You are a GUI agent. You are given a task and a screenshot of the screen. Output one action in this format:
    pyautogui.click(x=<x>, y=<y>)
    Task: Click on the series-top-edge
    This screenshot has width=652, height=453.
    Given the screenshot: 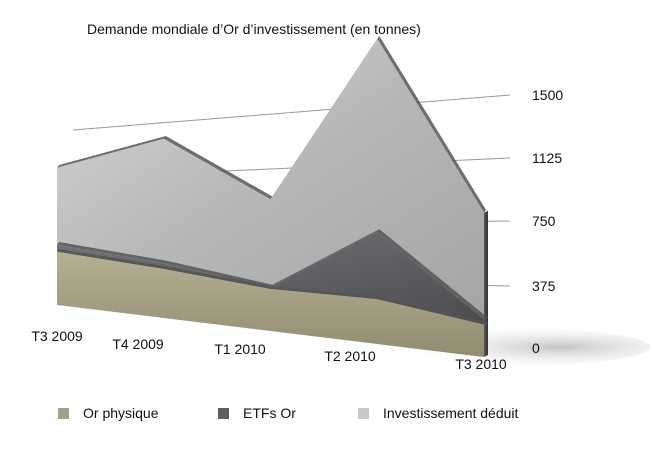 What is the action you would take?
    pyautogui.click(x=272, y=287)
    